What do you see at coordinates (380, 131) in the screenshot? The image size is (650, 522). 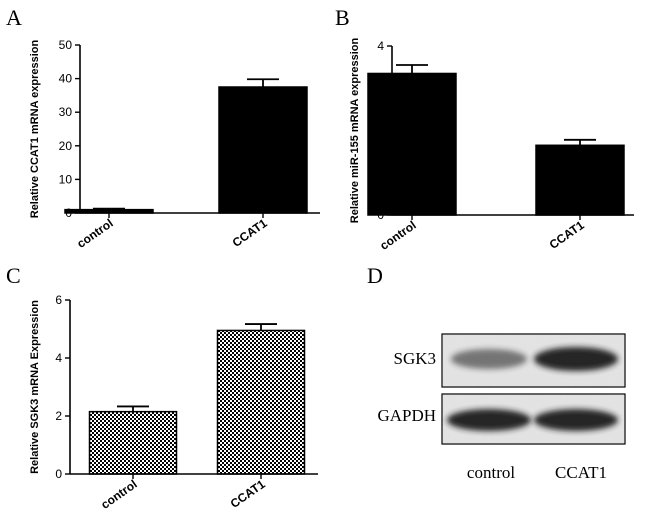 I see `y-tick-label-b-2: 2` at bounding box center [380, 131].